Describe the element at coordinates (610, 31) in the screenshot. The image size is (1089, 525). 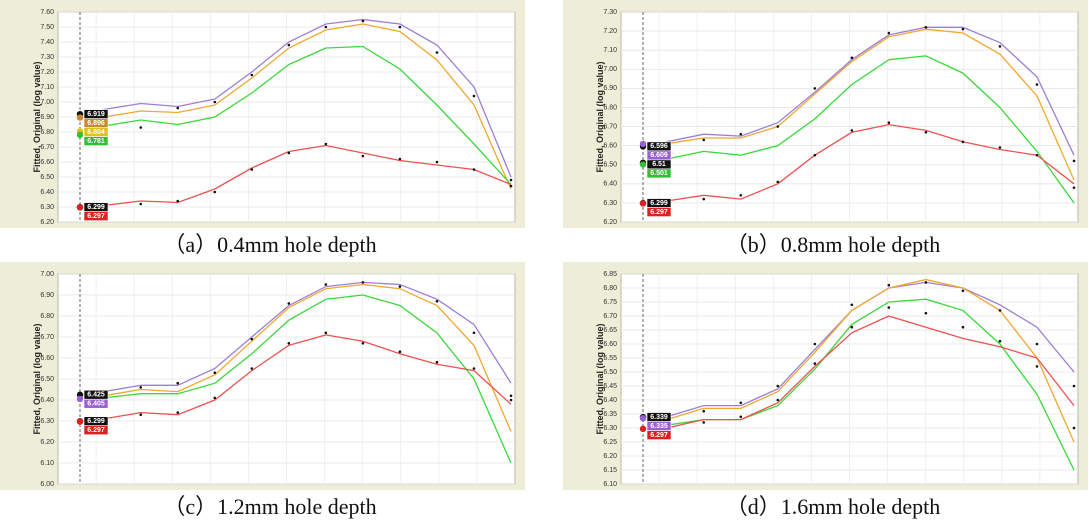
I see `y-tick-label: 7.20` at that location.